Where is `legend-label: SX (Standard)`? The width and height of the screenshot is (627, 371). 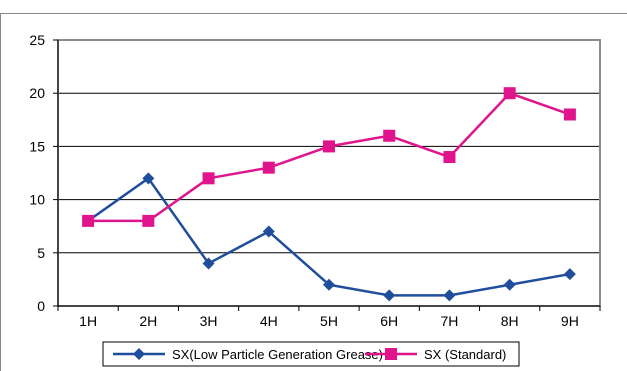
legend-label: SX (Standard) is located at coordinates (465, 354).